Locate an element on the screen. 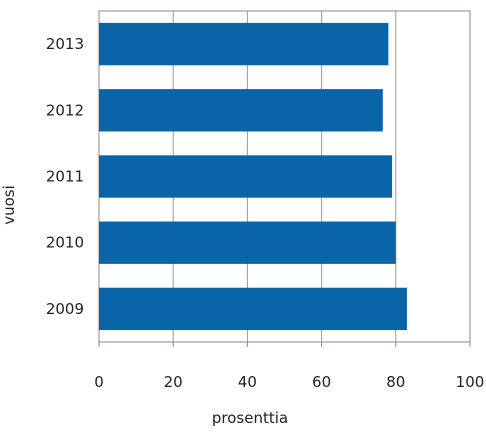 Image resolution: width=486 pixels, height=436 pixels. bar-2013 is located at coordinates (244, 44).